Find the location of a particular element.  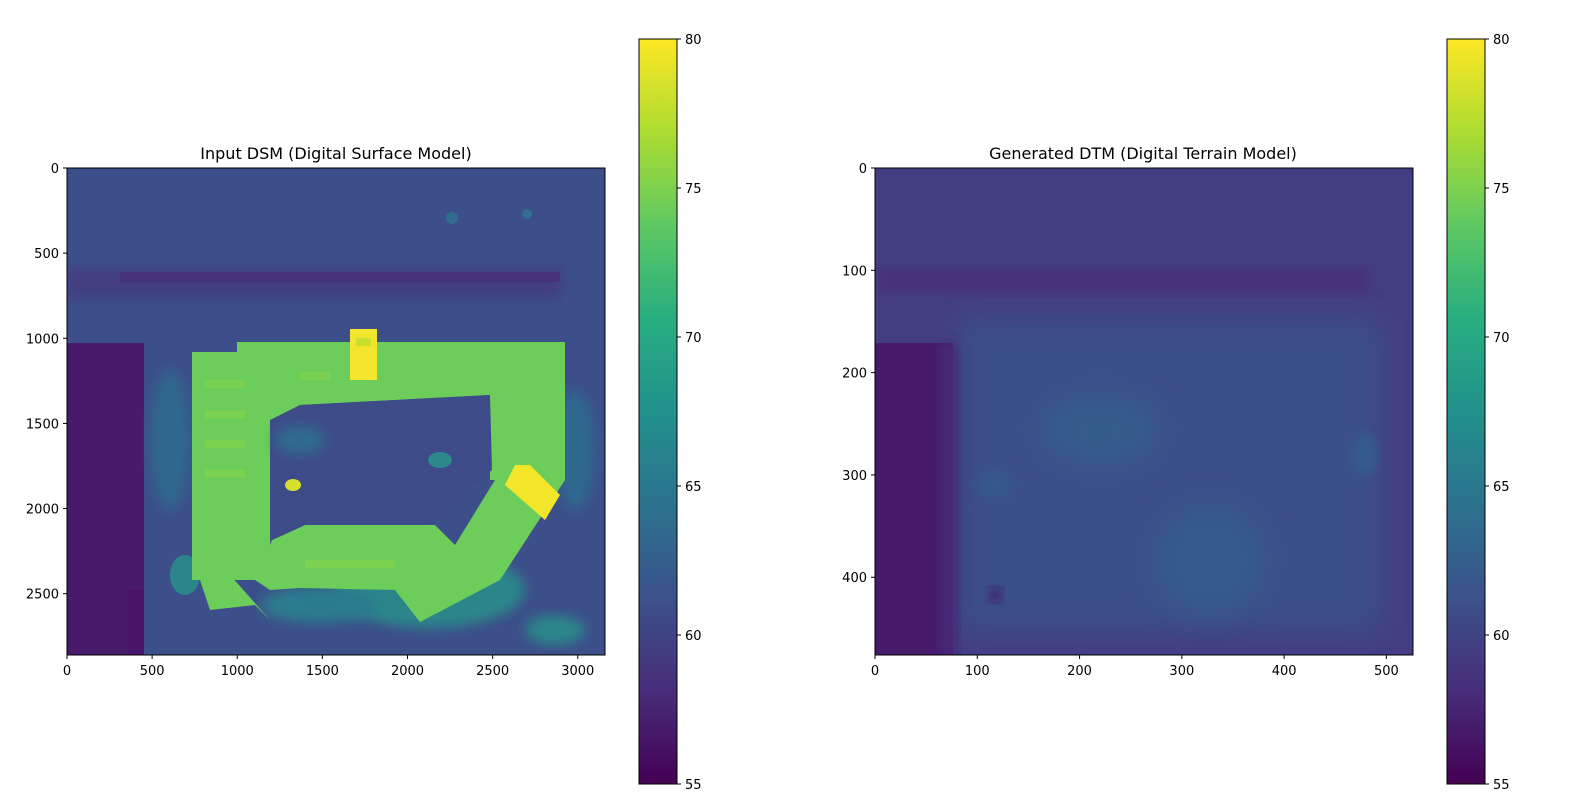

dsm-cbar-tick-label: 55 is located at coordinates (693, 785).